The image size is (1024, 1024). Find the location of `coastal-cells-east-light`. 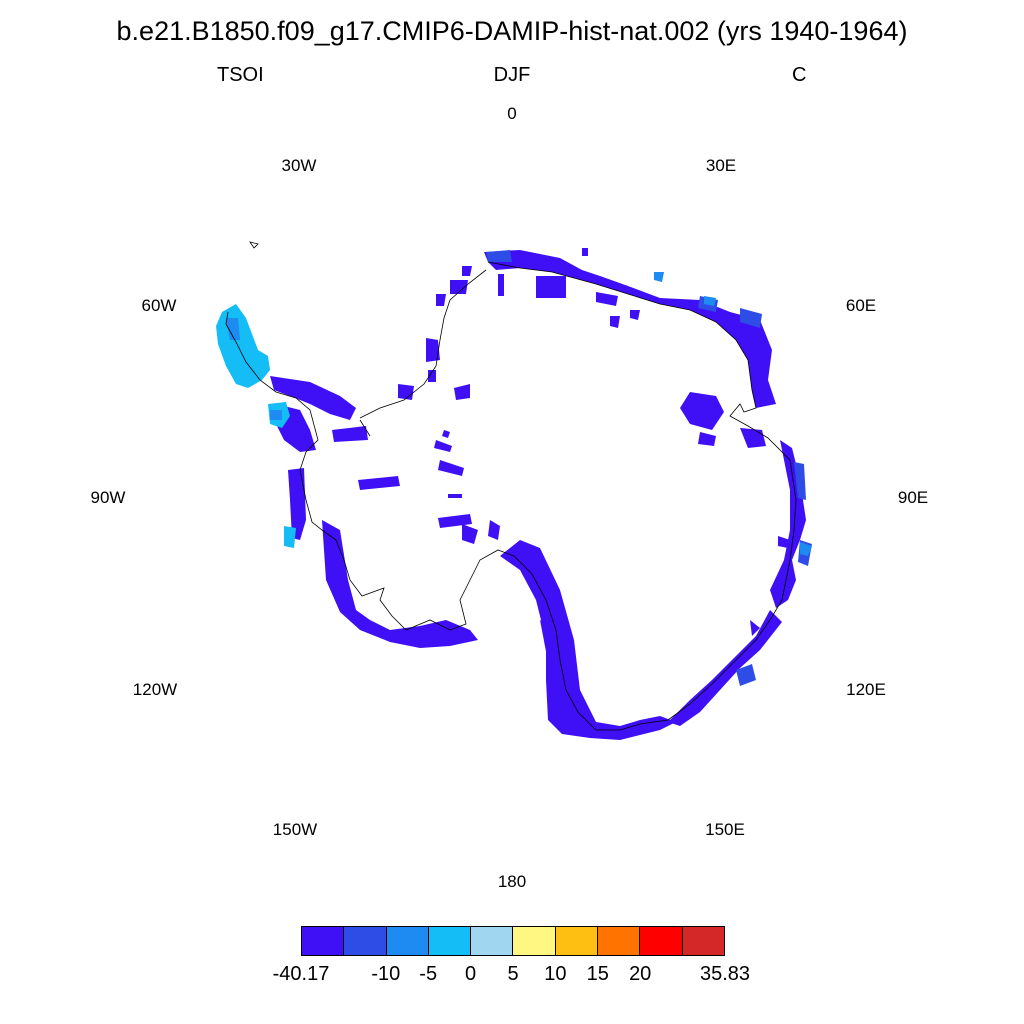

coastal-cells-east-light is located at coordinates (733, 414).